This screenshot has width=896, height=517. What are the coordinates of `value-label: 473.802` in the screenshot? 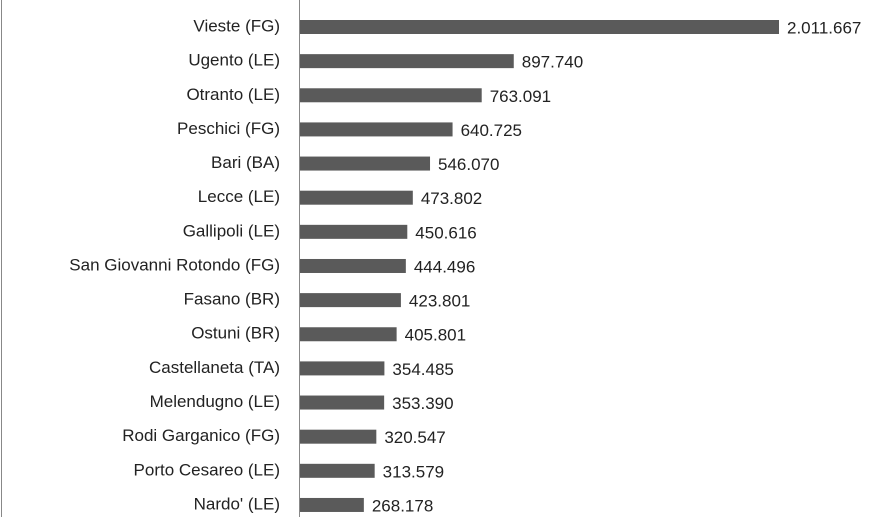 It's located at (451, 198).